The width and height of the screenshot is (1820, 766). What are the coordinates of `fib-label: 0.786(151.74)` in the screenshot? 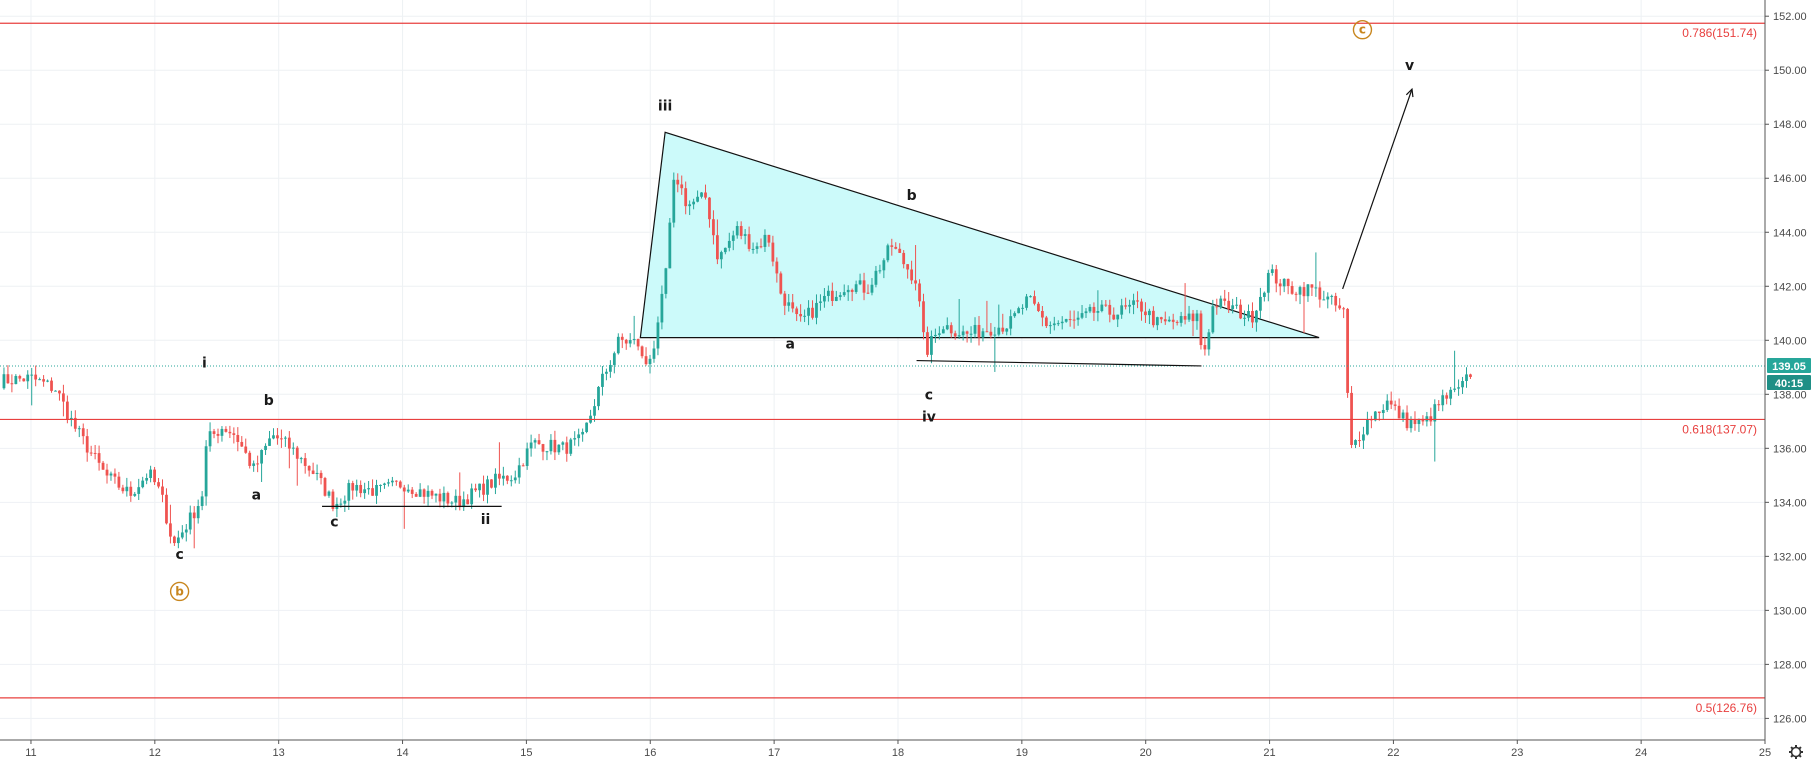 It's located at (1719, 33).